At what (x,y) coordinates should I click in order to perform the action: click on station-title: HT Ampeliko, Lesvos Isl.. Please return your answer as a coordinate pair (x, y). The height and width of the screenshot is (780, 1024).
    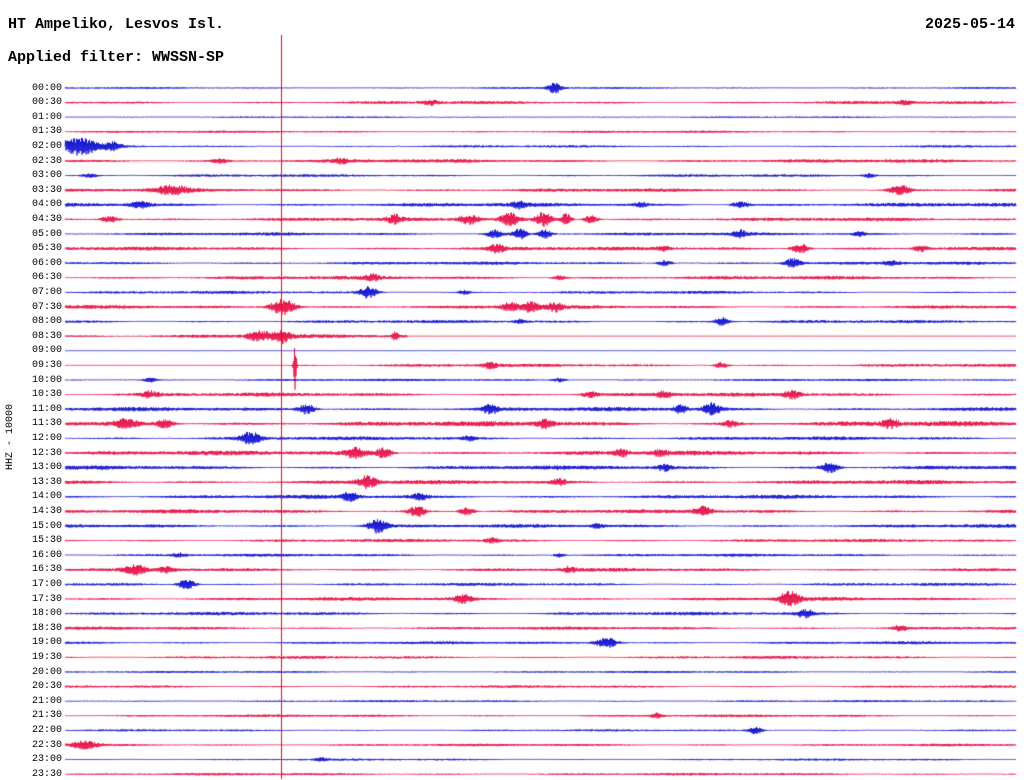
    Looking at the image, I should click on (116, 24).